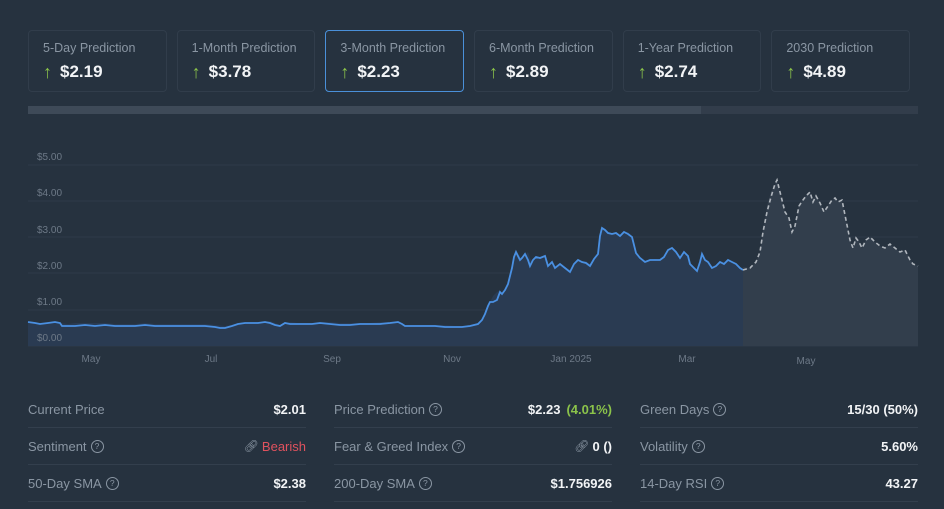  Describe the element at coordinates (779, 483) in the screenshot. I see `stat-14-day-rsi: 14-Day RSI? 43.27` at that location.